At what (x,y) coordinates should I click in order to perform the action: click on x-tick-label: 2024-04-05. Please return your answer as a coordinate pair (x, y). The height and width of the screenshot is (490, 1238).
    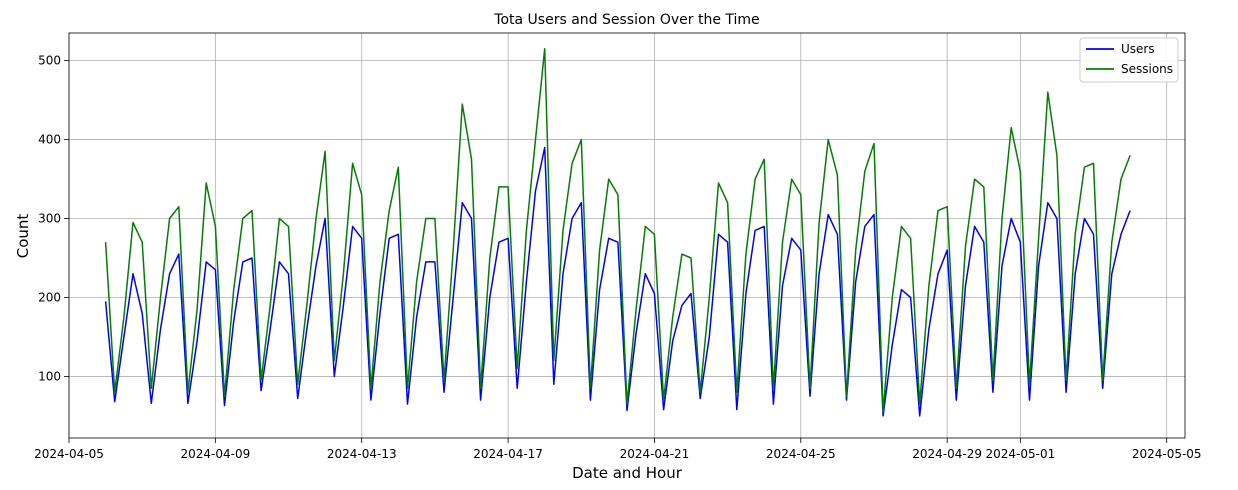
    Looking at the image, I should click on (69, 454).